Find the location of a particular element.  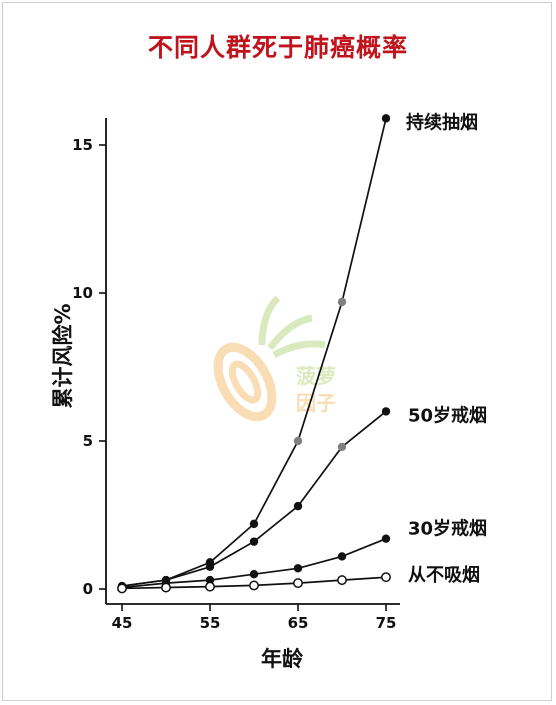

x-tick-label: 55 is located at coordinates (210, 623).